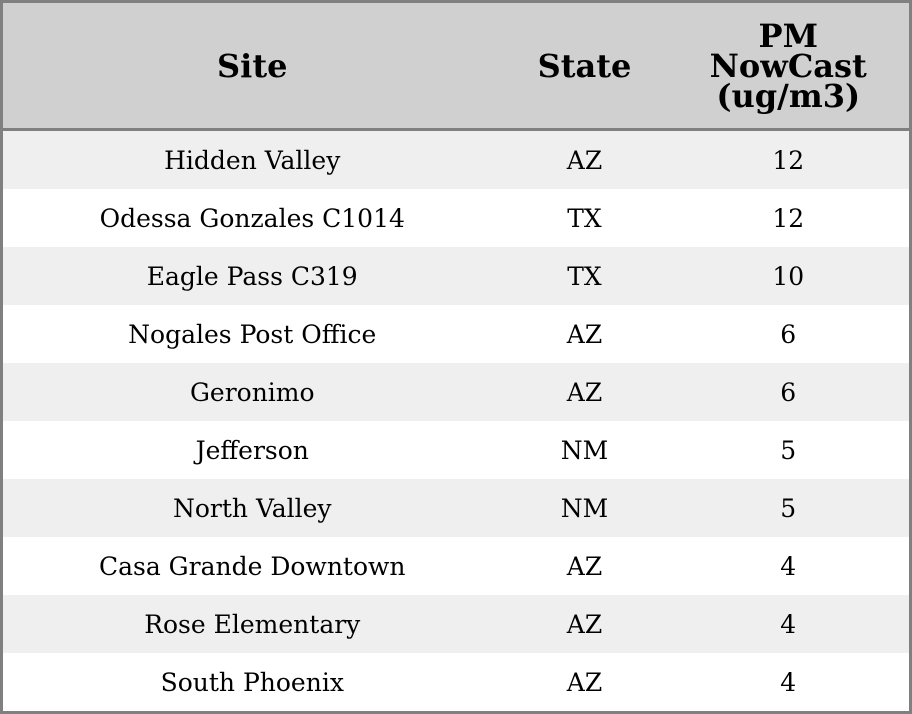 This screenshot has height=714, width=912. I want to click on table-row: South Phoenix AZ 4, so click(456, 683).